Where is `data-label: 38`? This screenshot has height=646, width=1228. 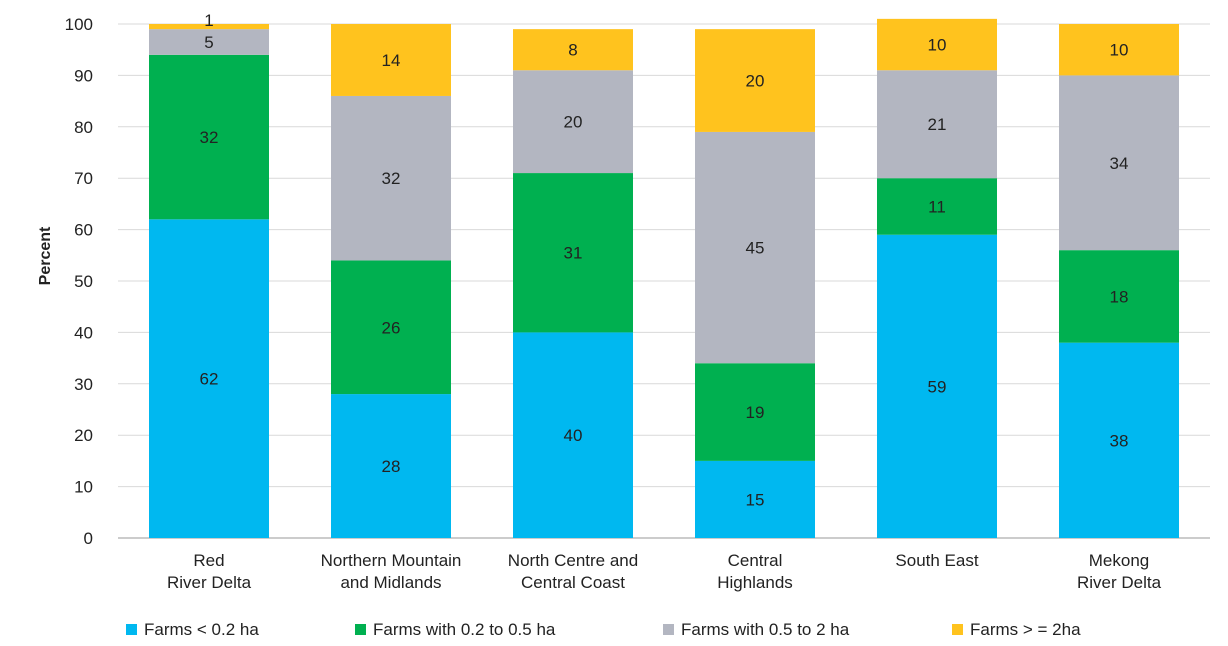 data-label: 38 is located at coordinates (1119, 440).